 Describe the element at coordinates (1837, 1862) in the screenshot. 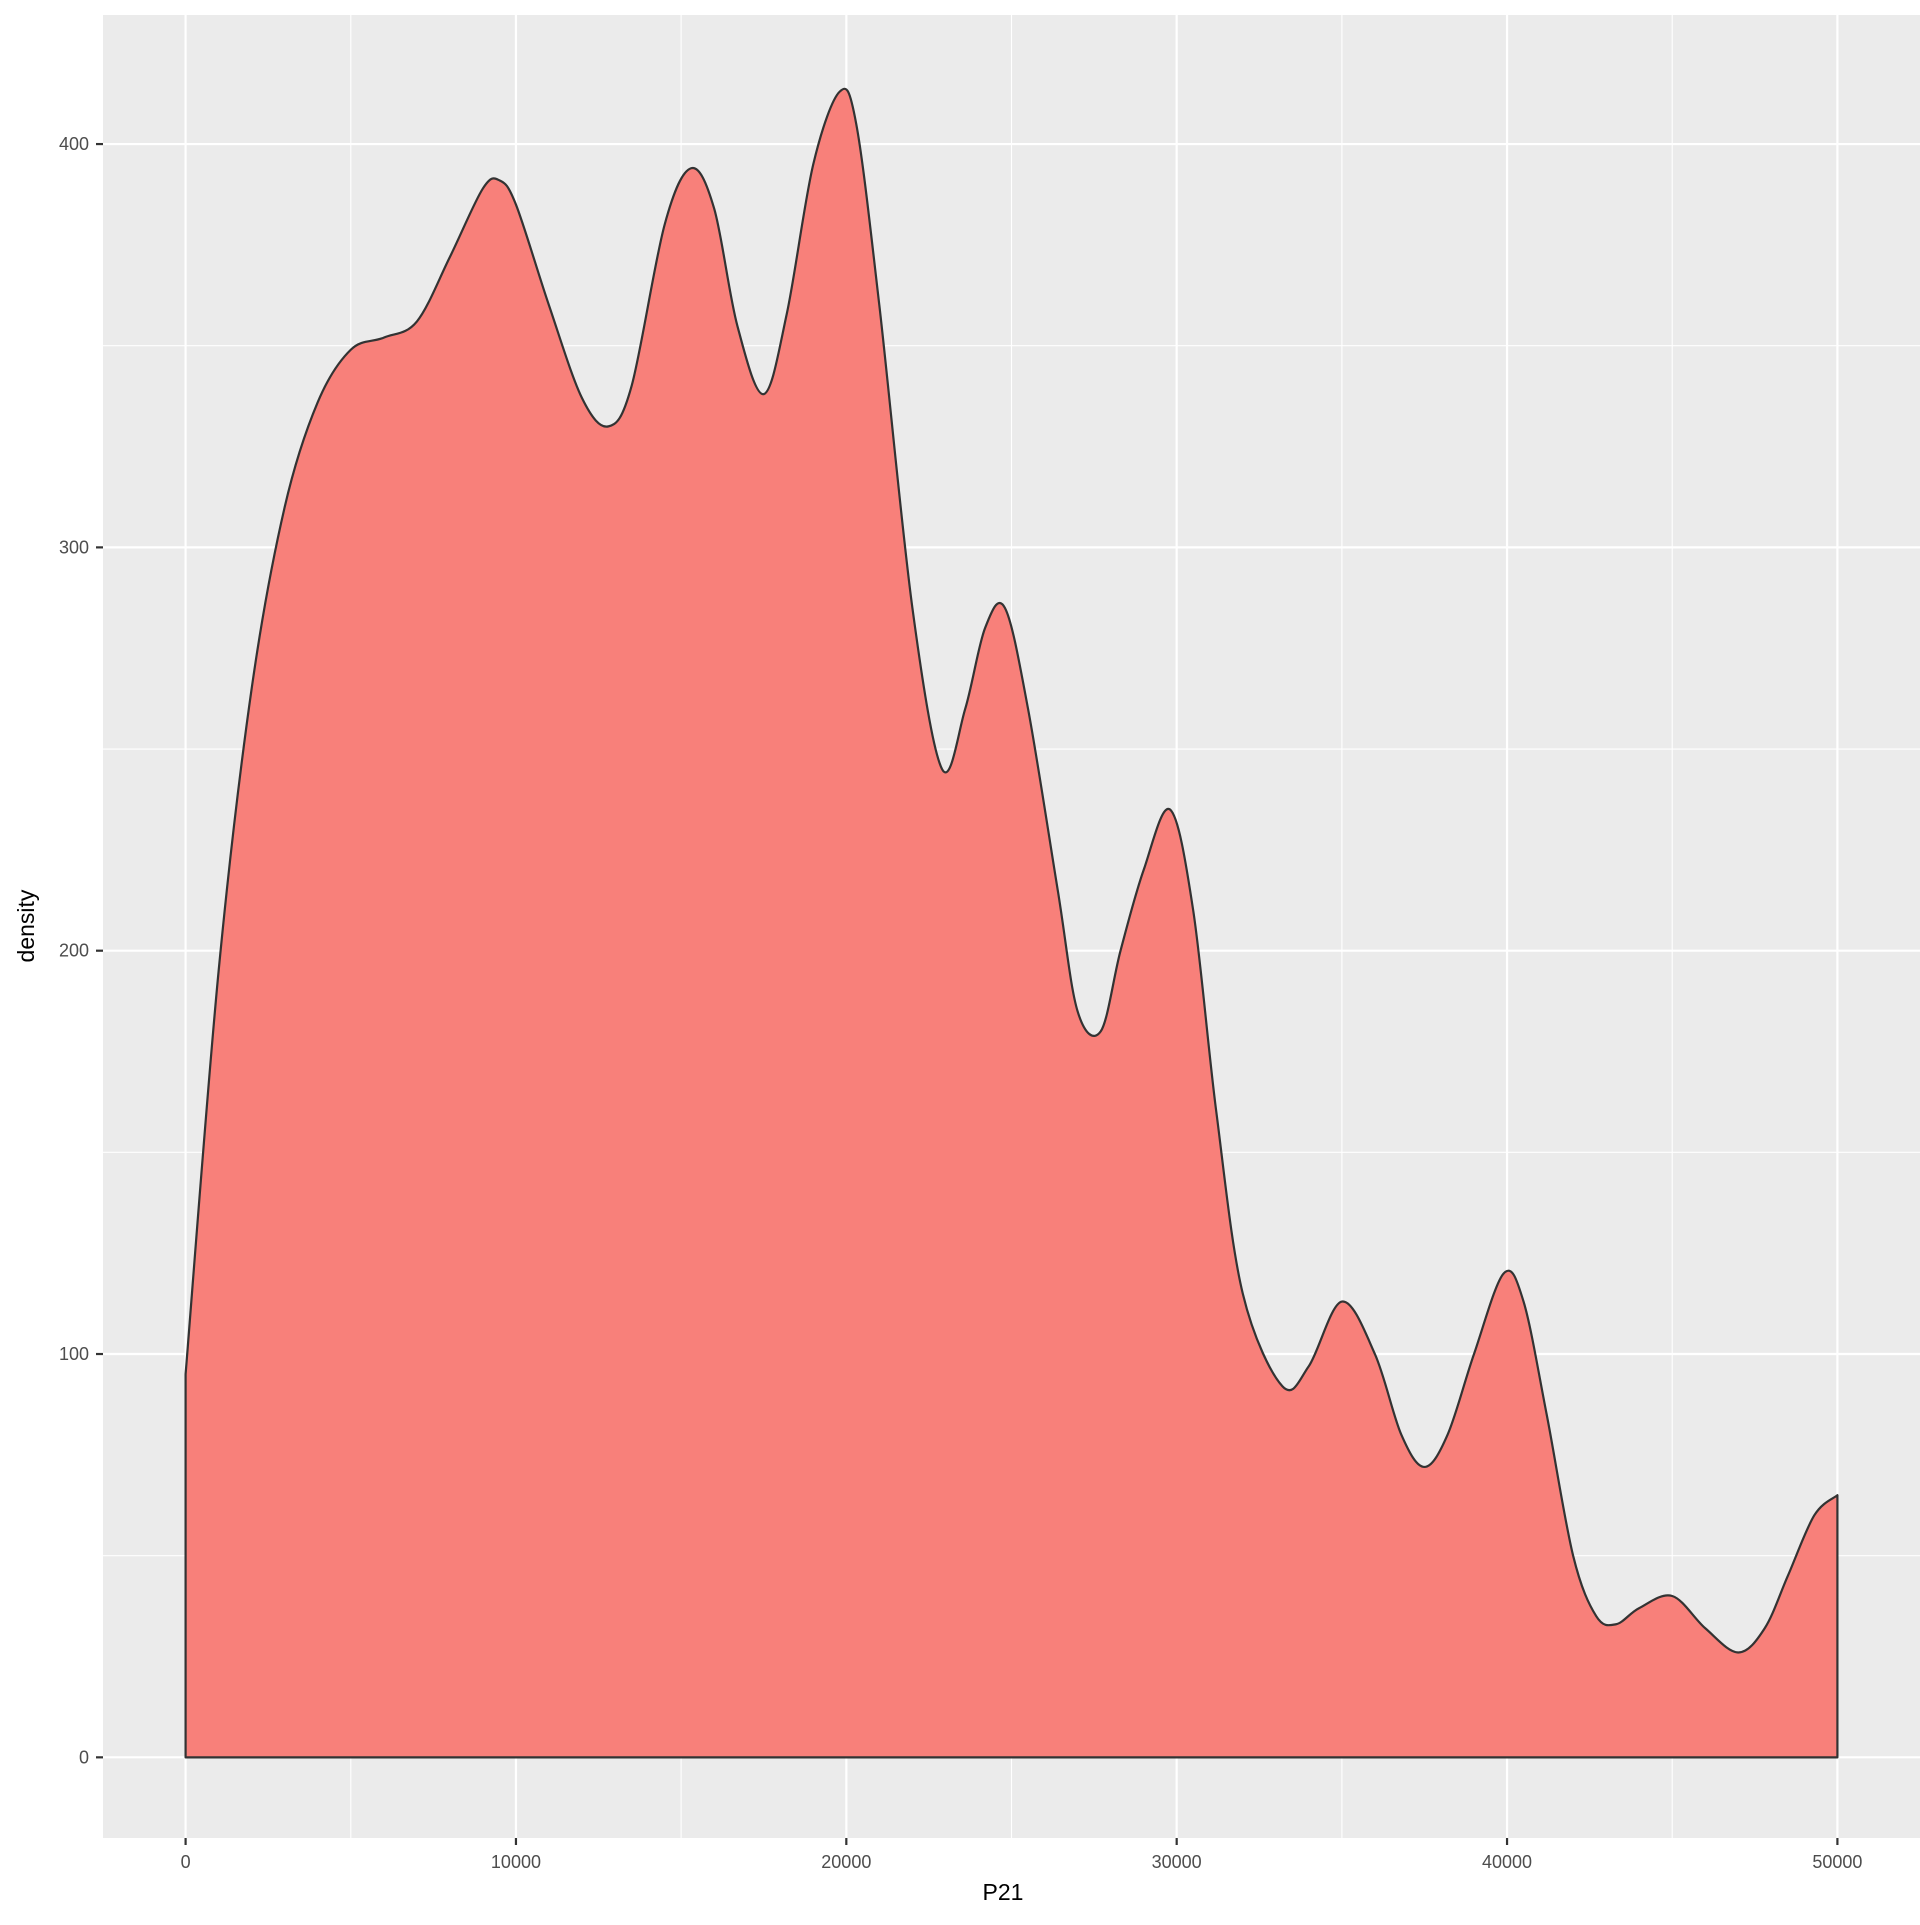

I see `x-tick-label: 50000` at that location.